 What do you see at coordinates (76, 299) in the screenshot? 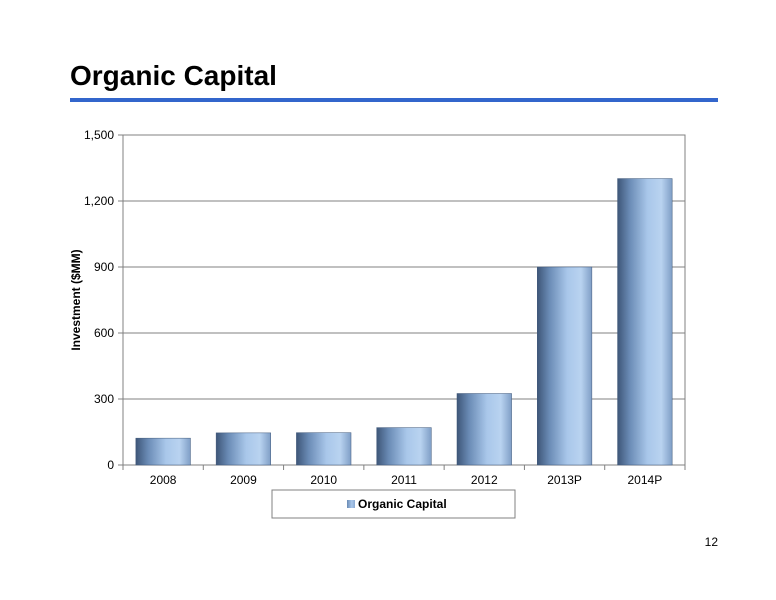
I see `y-axis-label: Investment ($MM)` at bounding box center [76, 299].